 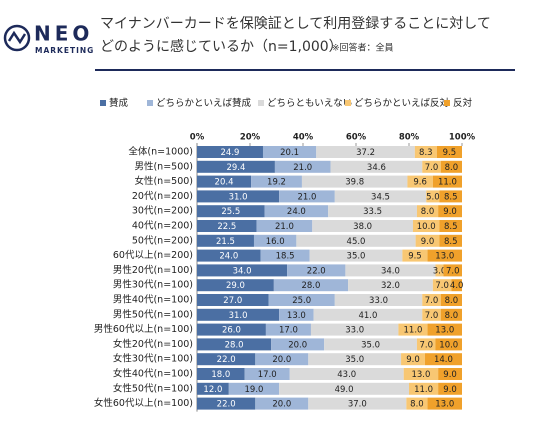 I want to click on x-tick-label: 20%, so click(x=250, y=138).